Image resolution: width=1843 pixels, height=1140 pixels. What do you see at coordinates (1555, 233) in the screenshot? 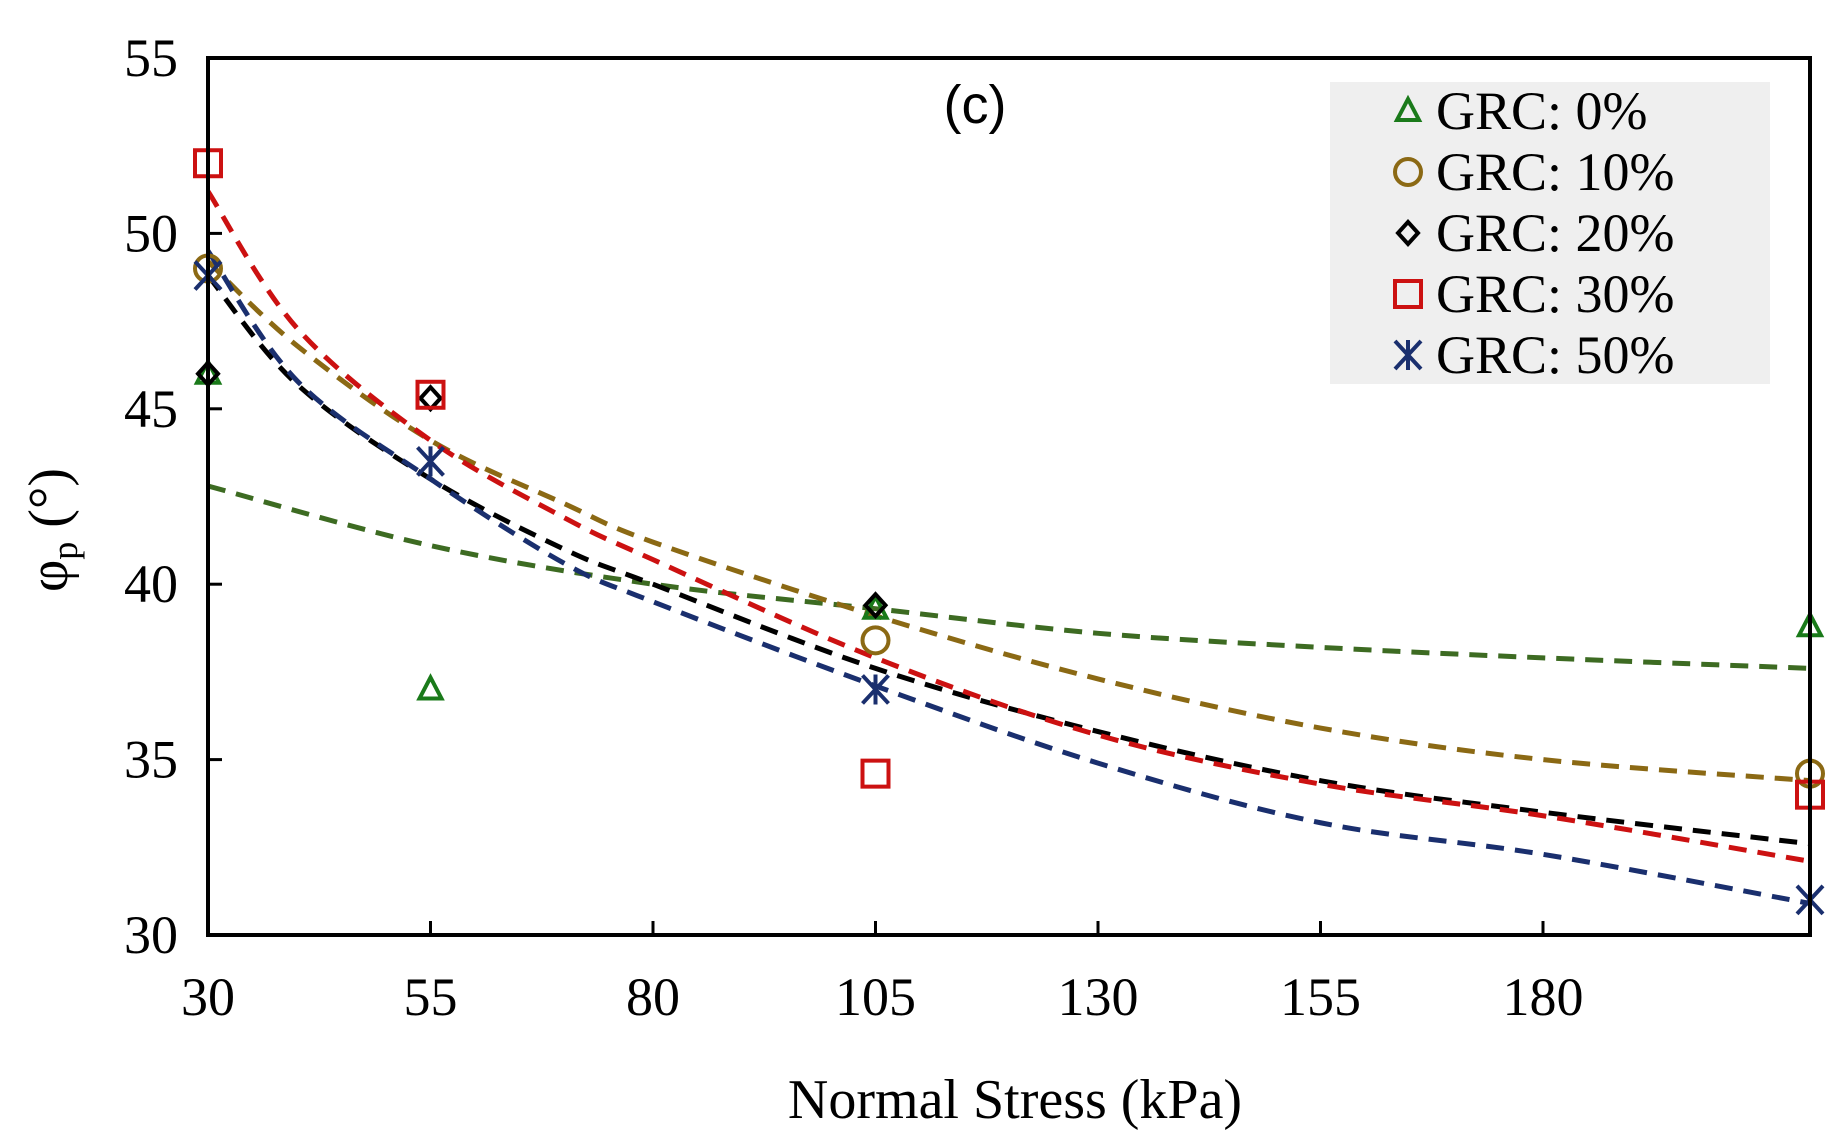
I see `legend-label-grc-20: GRC: 20%` at bounding box center [1555, 233].